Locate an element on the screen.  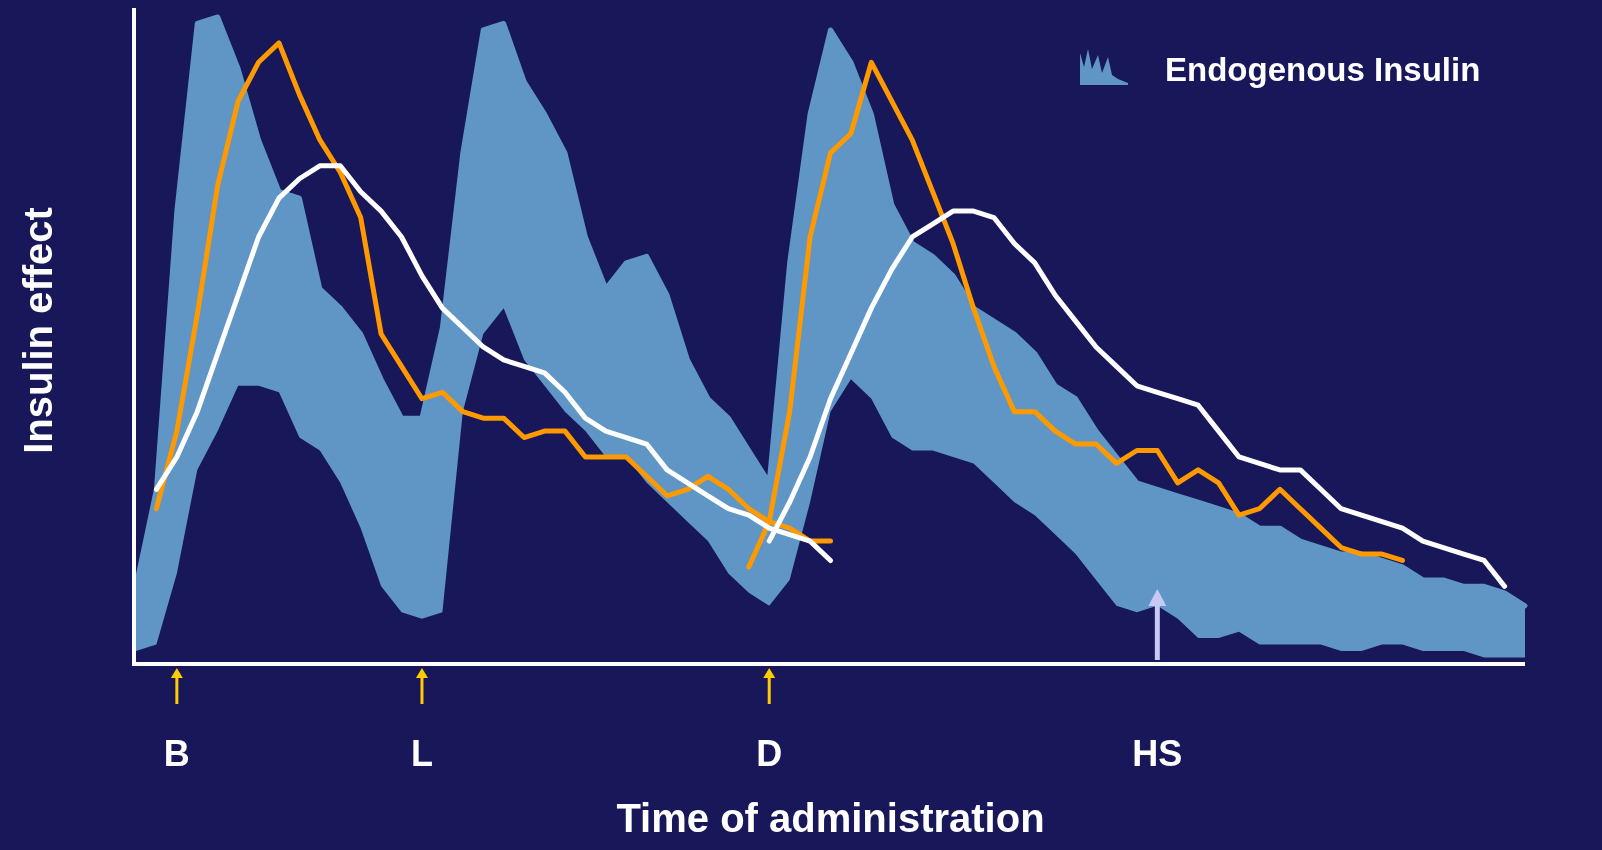
legend-label: Endogenous Insulin is located at coordinates (1323, 69).